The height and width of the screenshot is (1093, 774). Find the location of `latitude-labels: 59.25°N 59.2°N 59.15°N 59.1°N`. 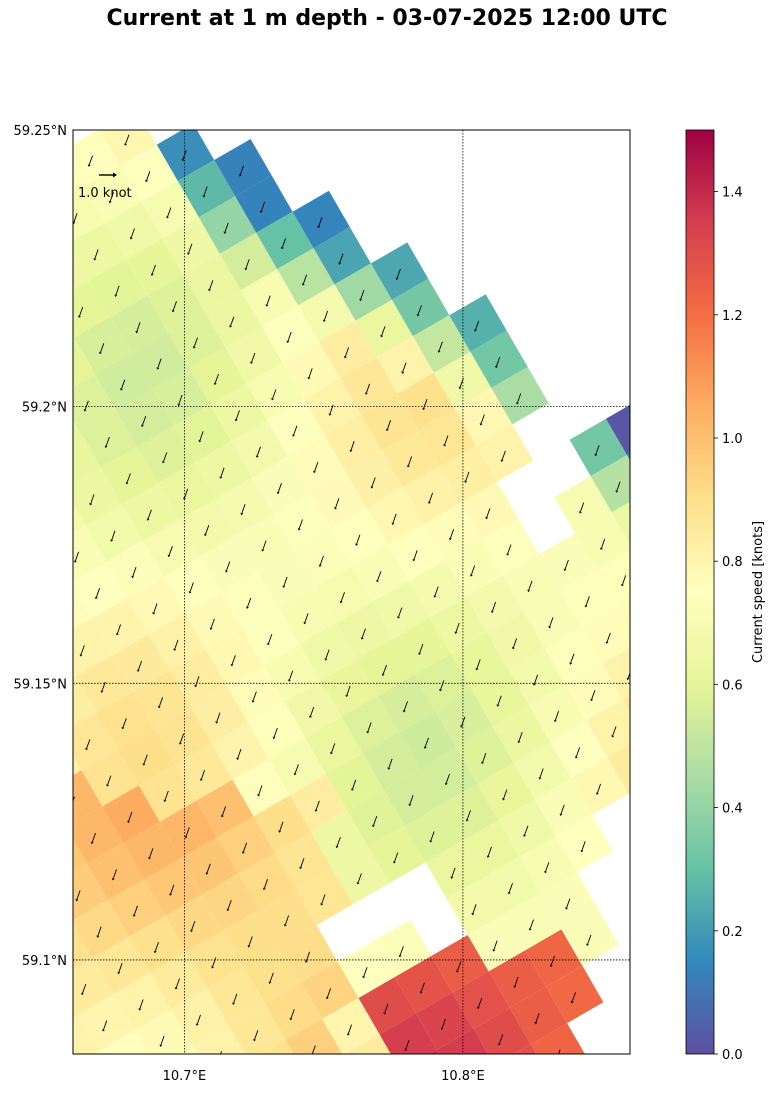

latitude-labels: 59.25°N 59.2°N 59.15°N 59.1°N is located at coordinates (40, 546).